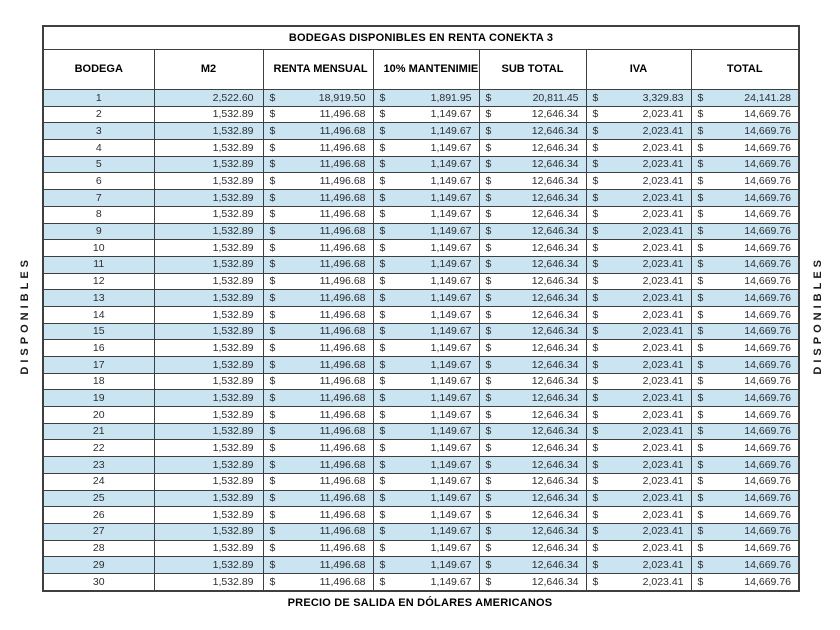 Image resolution: width=840 pixels, height=630 pixels. What do you see at coordinates (98, 515) in the screenshot?
I see `cell-bodega: 26` at bounding box center [98, 515].